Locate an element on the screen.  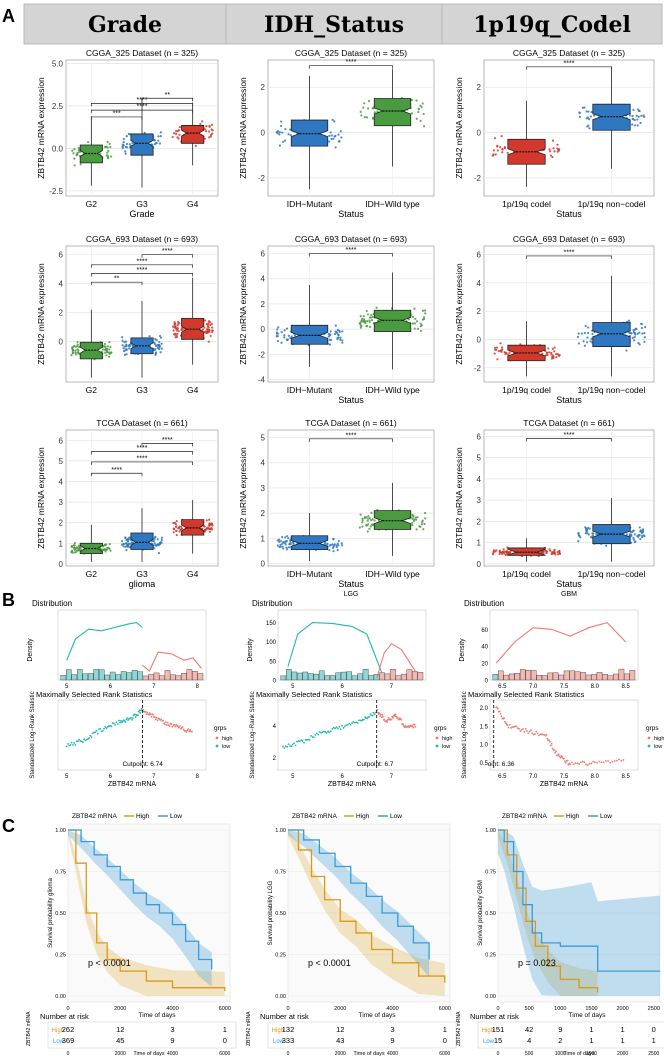
significance-bracket is located at coordinates (142, 463).